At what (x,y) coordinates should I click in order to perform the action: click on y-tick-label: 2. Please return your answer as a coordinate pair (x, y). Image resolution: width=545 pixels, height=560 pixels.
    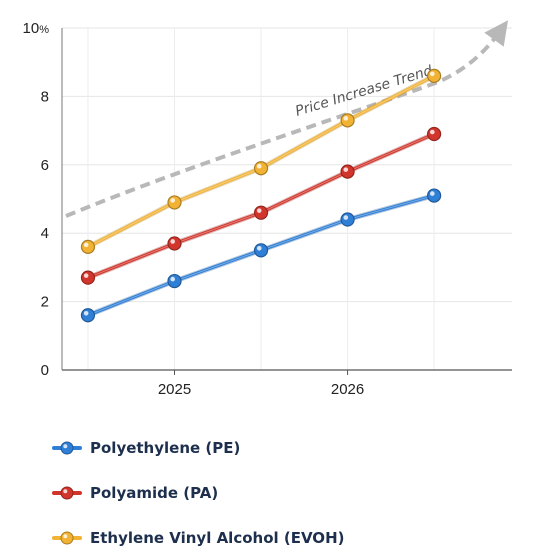
    Looking at the image, I should click on (45, 302).